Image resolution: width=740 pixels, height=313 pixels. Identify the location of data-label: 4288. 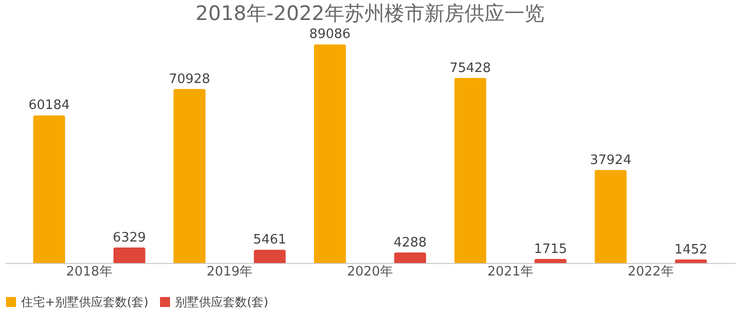
(410, 242).